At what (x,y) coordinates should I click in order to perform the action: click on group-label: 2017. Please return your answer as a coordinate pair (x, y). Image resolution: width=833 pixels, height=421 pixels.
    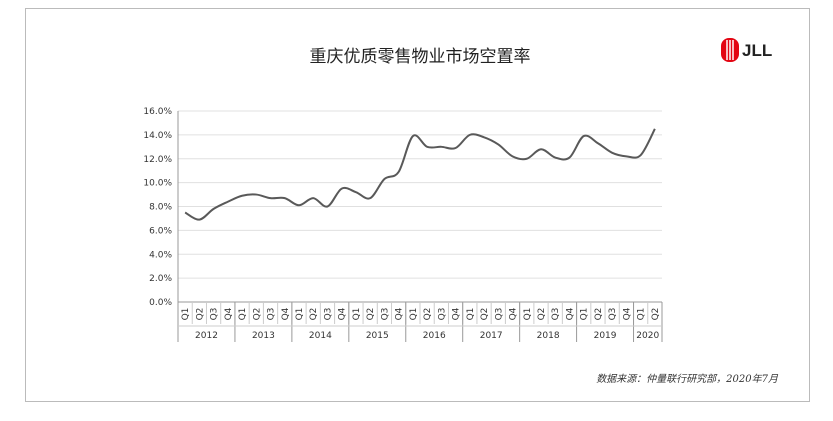
    Looking at the image, I should click on (491, 336).